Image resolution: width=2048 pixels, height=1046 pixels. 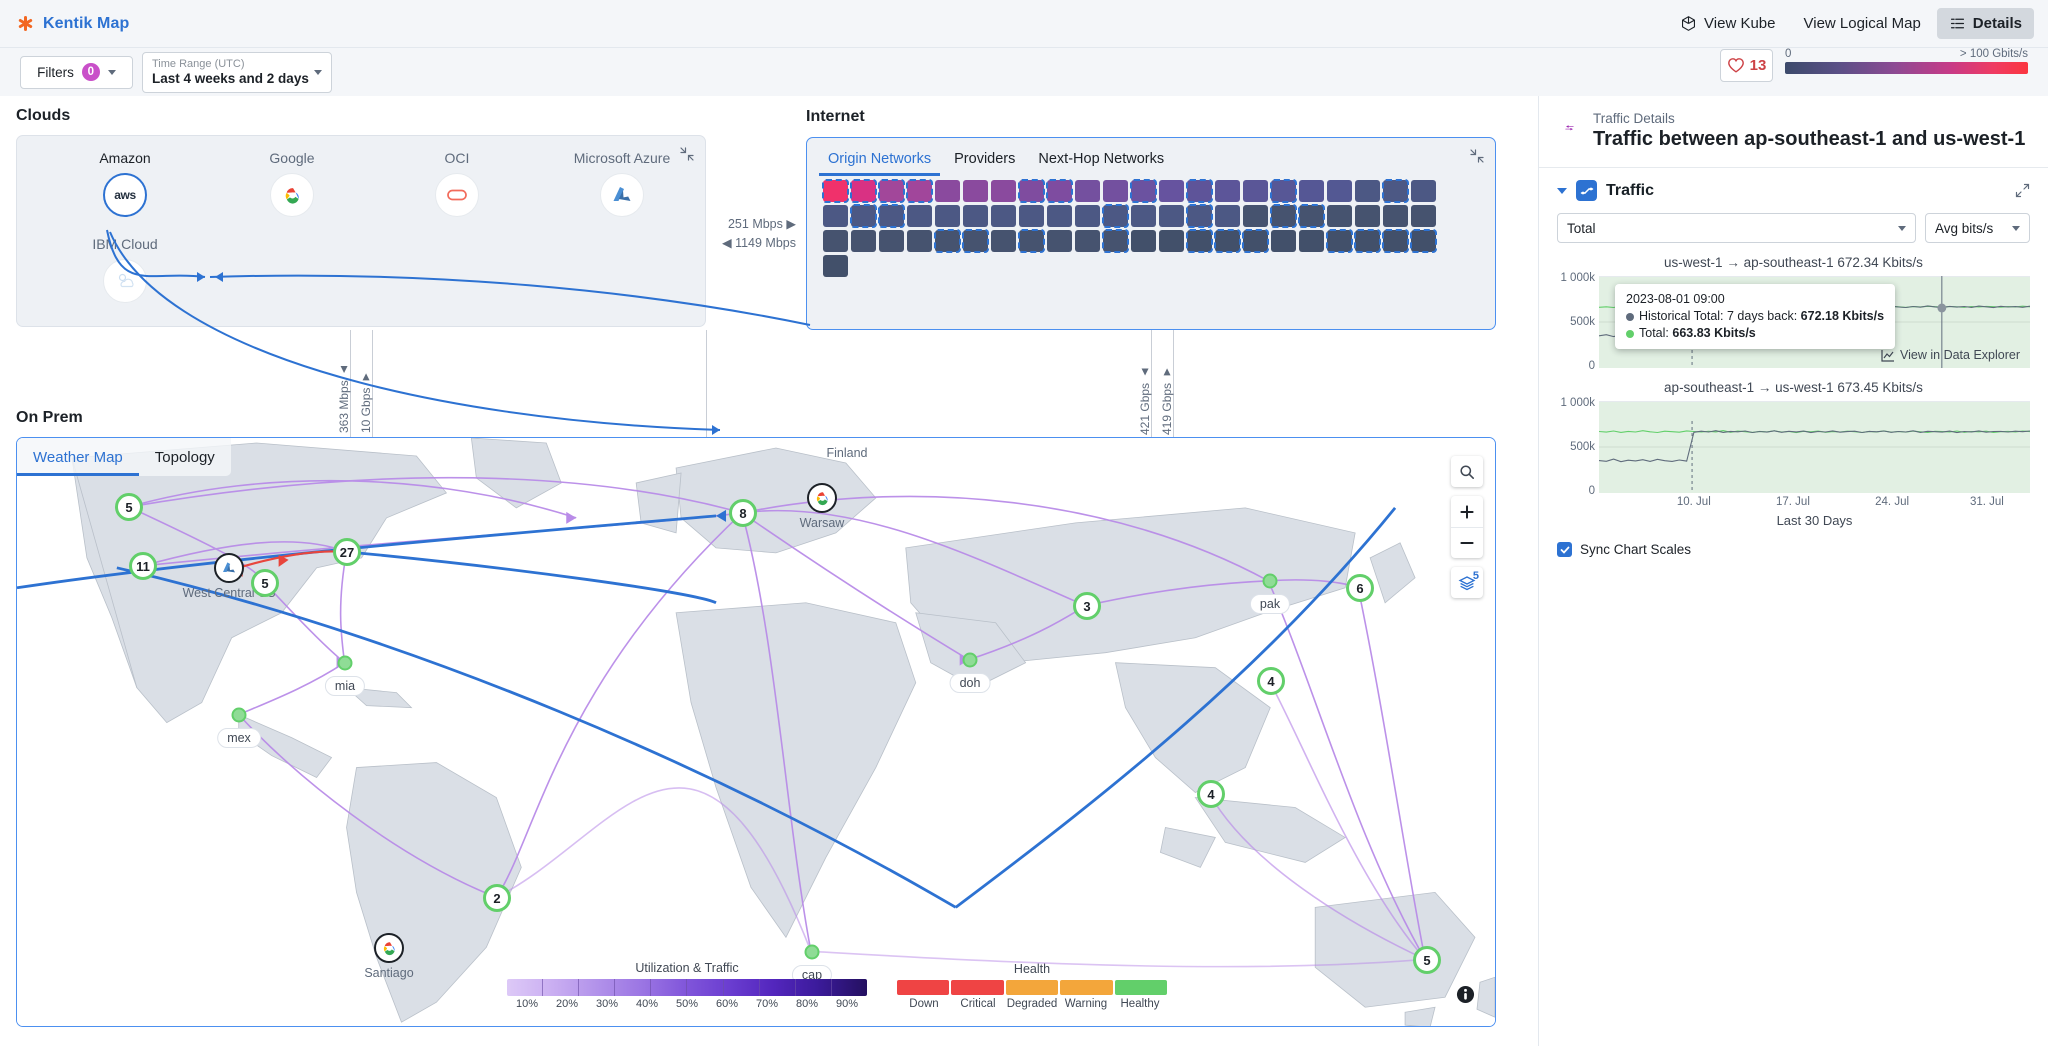 I want to click on map-zoom-out-button, so click(x=1467, y=542).